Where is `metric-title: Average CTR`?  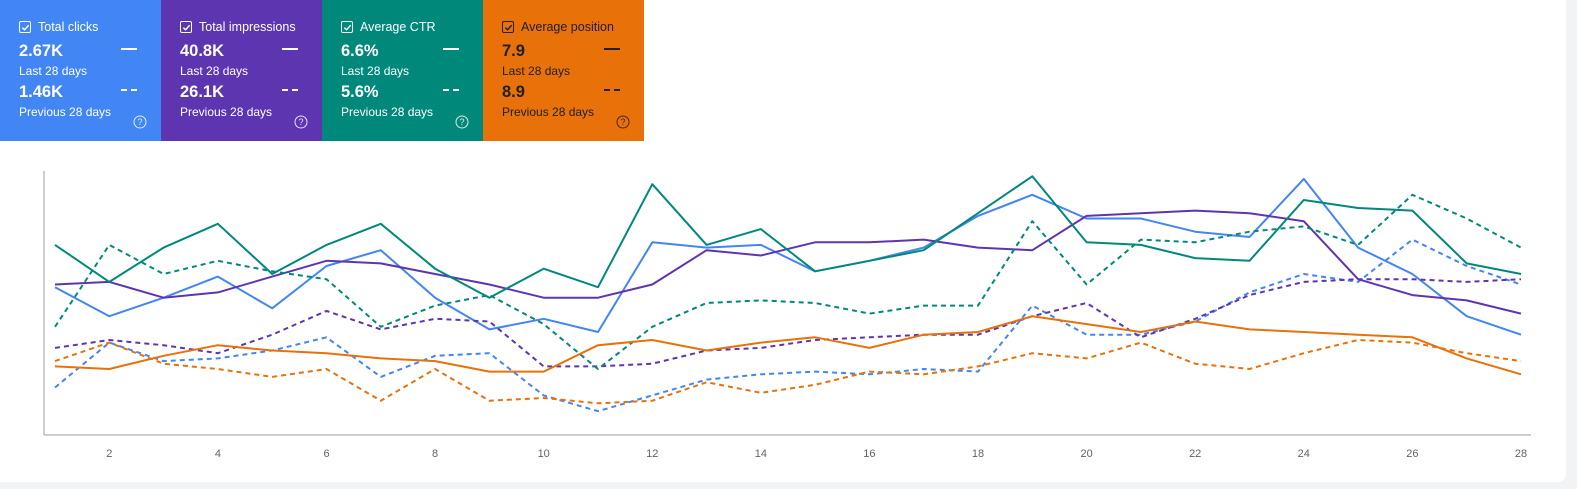
metric-title: Average CTR is located at coordinates (398, 27).